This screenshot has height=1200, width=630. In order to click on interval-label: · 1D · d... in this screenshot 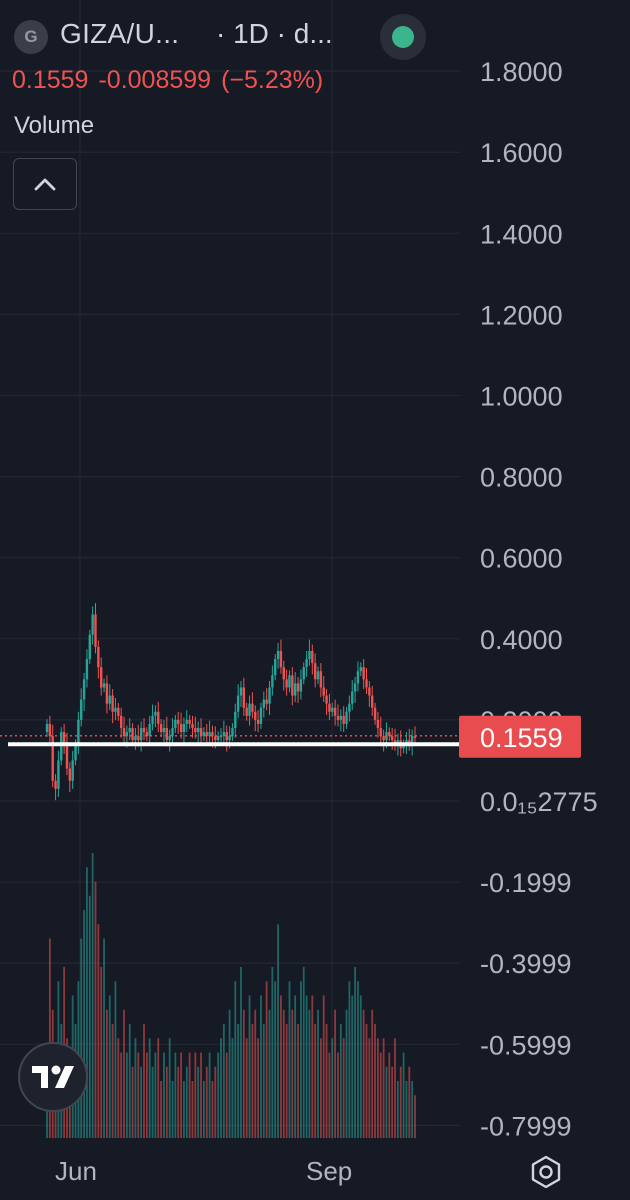, I will do `click(274, 33)`.